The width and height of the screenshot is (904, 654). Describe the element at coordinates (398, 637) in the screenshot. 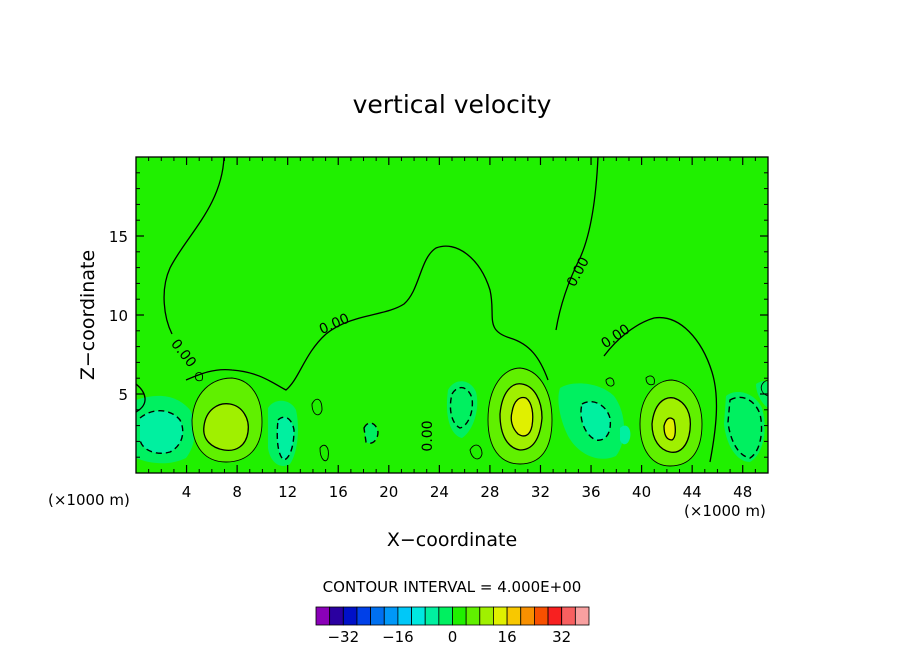

I see `colorbar-tick-label: −16` at that location.